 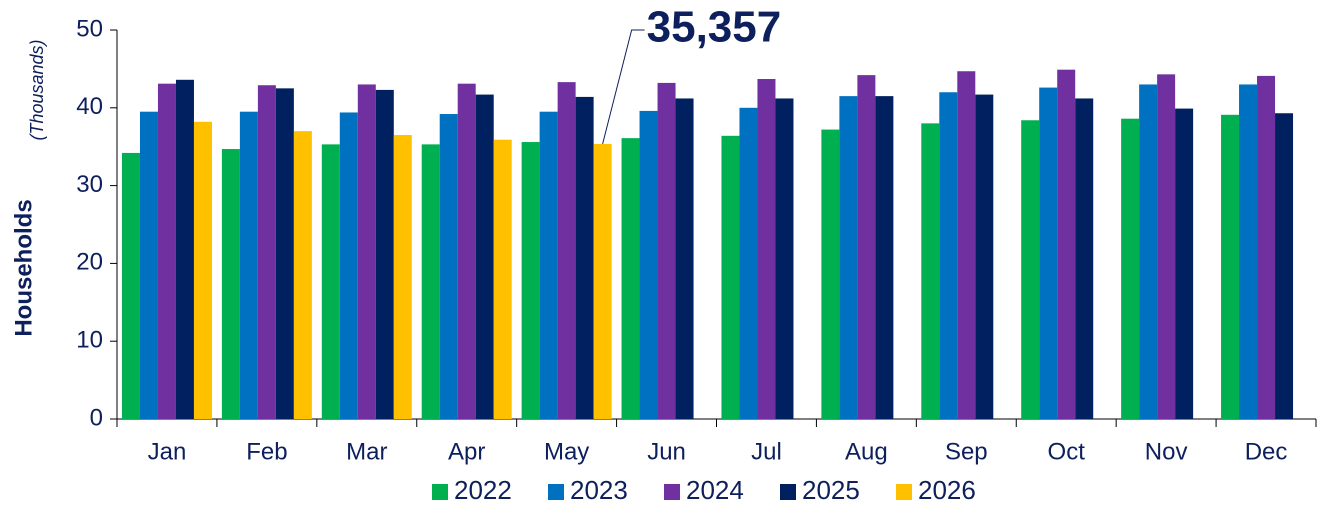 What do you see at coordinates (1067, 451) in the screenshot?
I see `x-tick-label: Oct` at bounding box center [1067, 451].